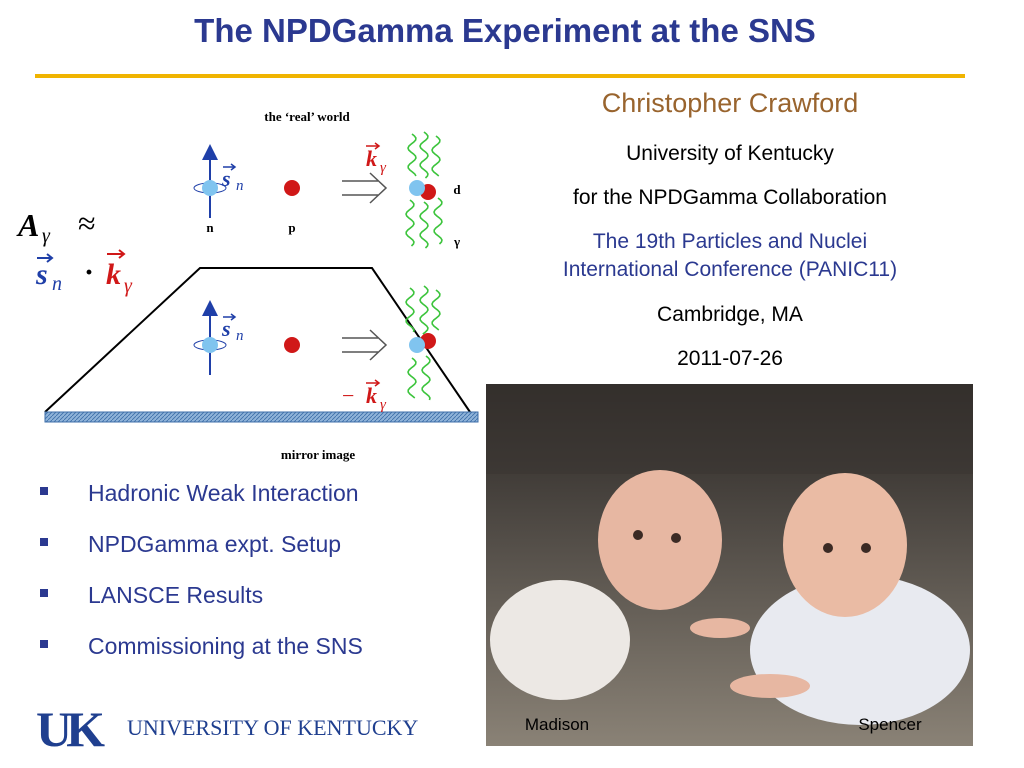 This screenshot has width=1024, height=768. What do you see at coordinates (505, 30) in the screenshot?
I see `slide-title: The NPDGamma Experiment at the SNS` at bounding box center [505, 30].